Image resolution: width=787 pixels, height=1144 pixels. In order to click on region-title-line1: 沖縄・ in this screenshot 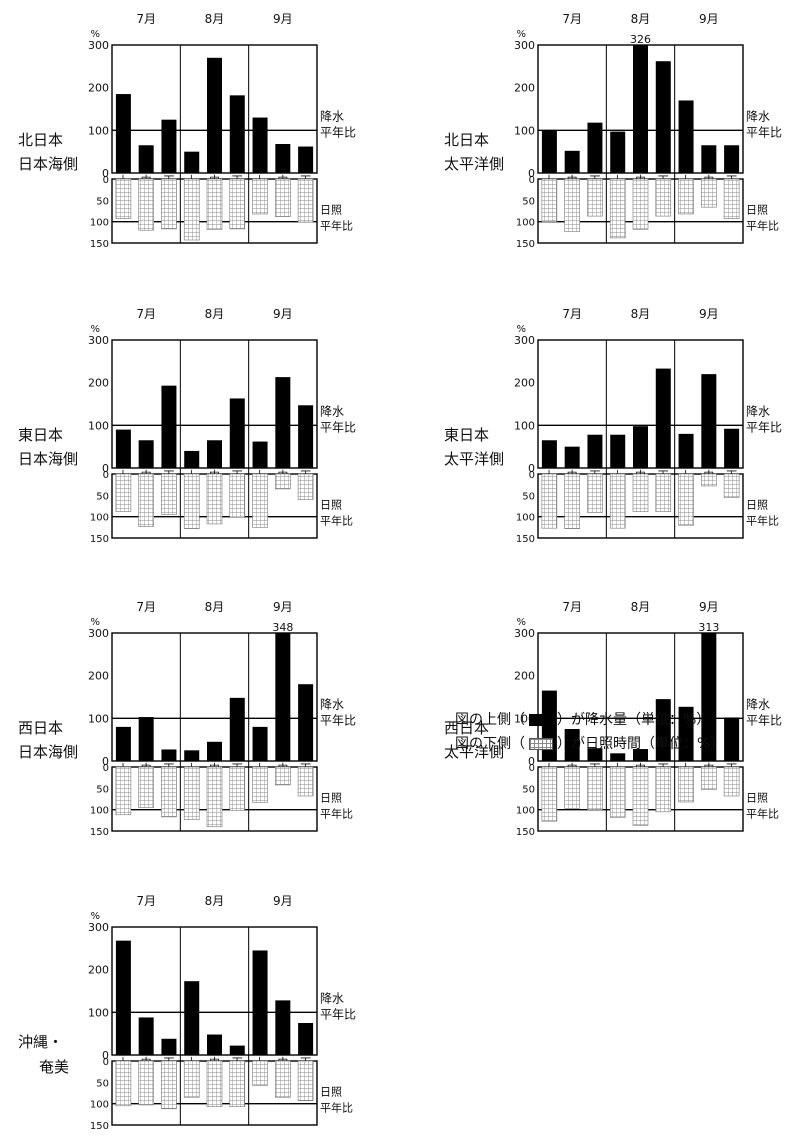, I will do `click(40, 1042)`.